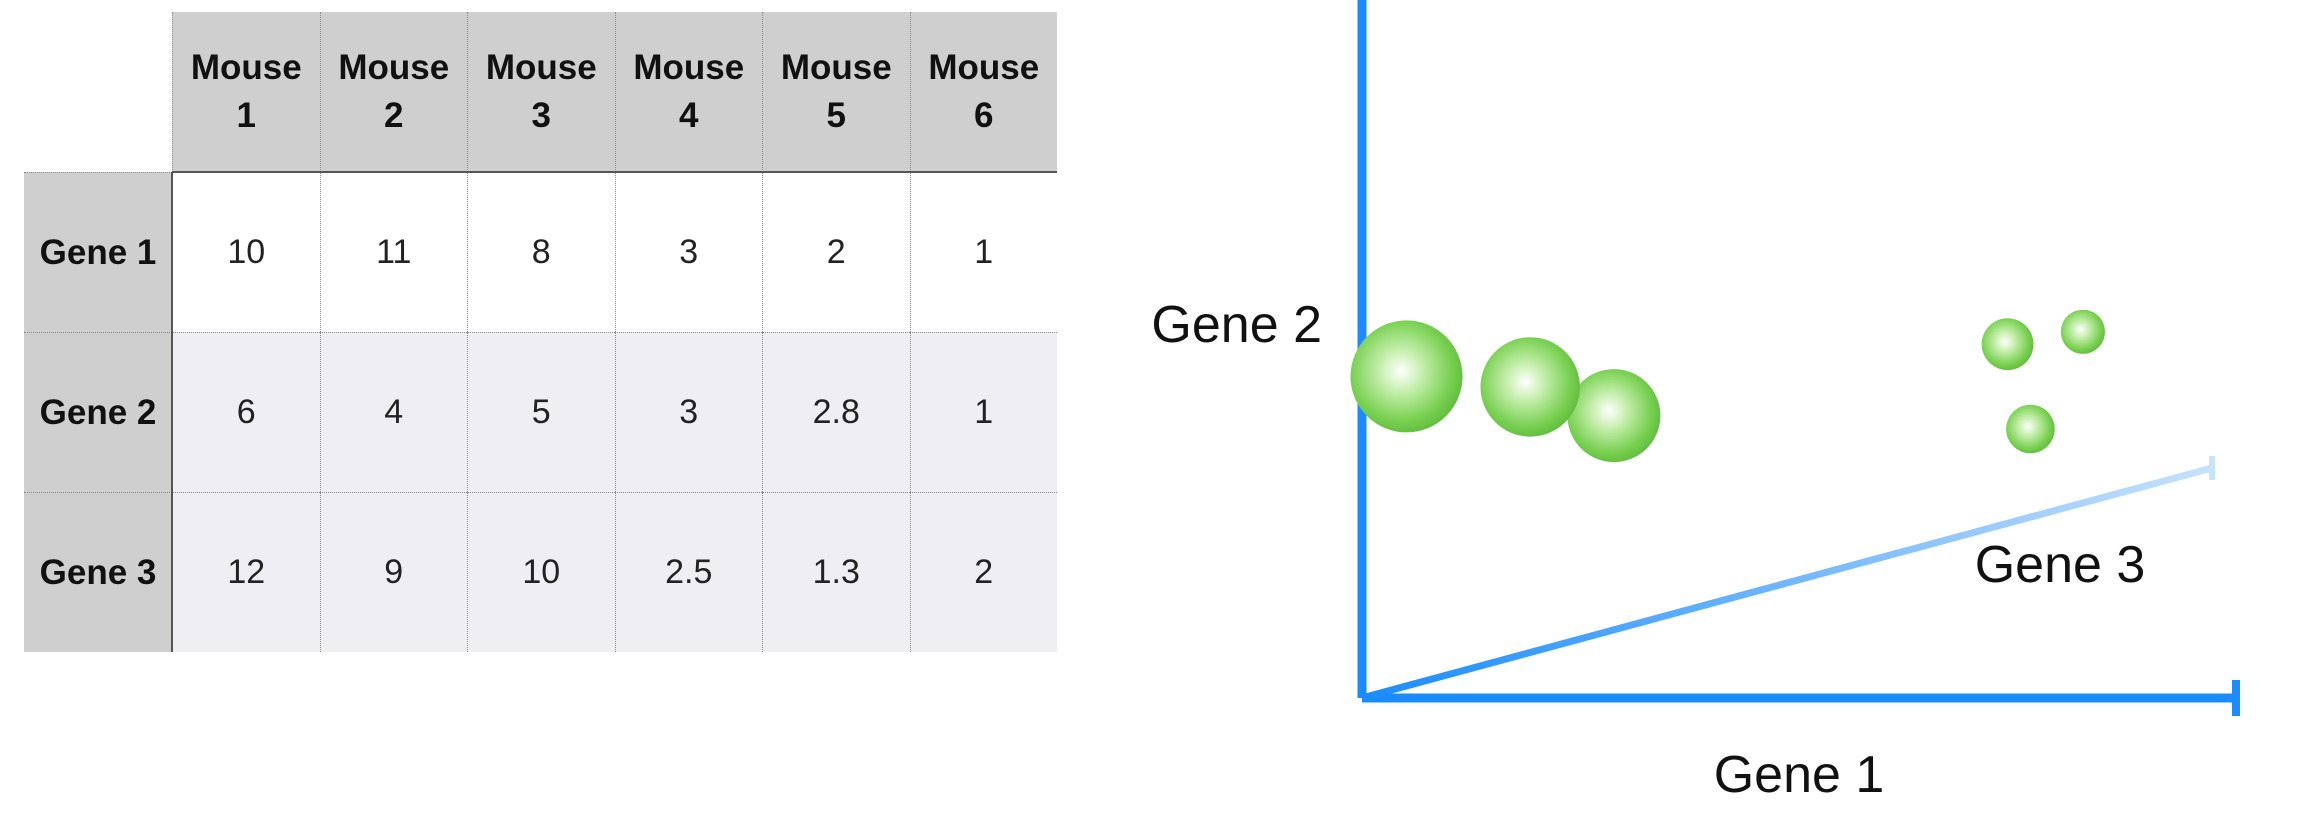 Image resolution: width=2312 pixels, height=817 pixels. I want to click on column-header: Mouse 1, so click(246, 92).